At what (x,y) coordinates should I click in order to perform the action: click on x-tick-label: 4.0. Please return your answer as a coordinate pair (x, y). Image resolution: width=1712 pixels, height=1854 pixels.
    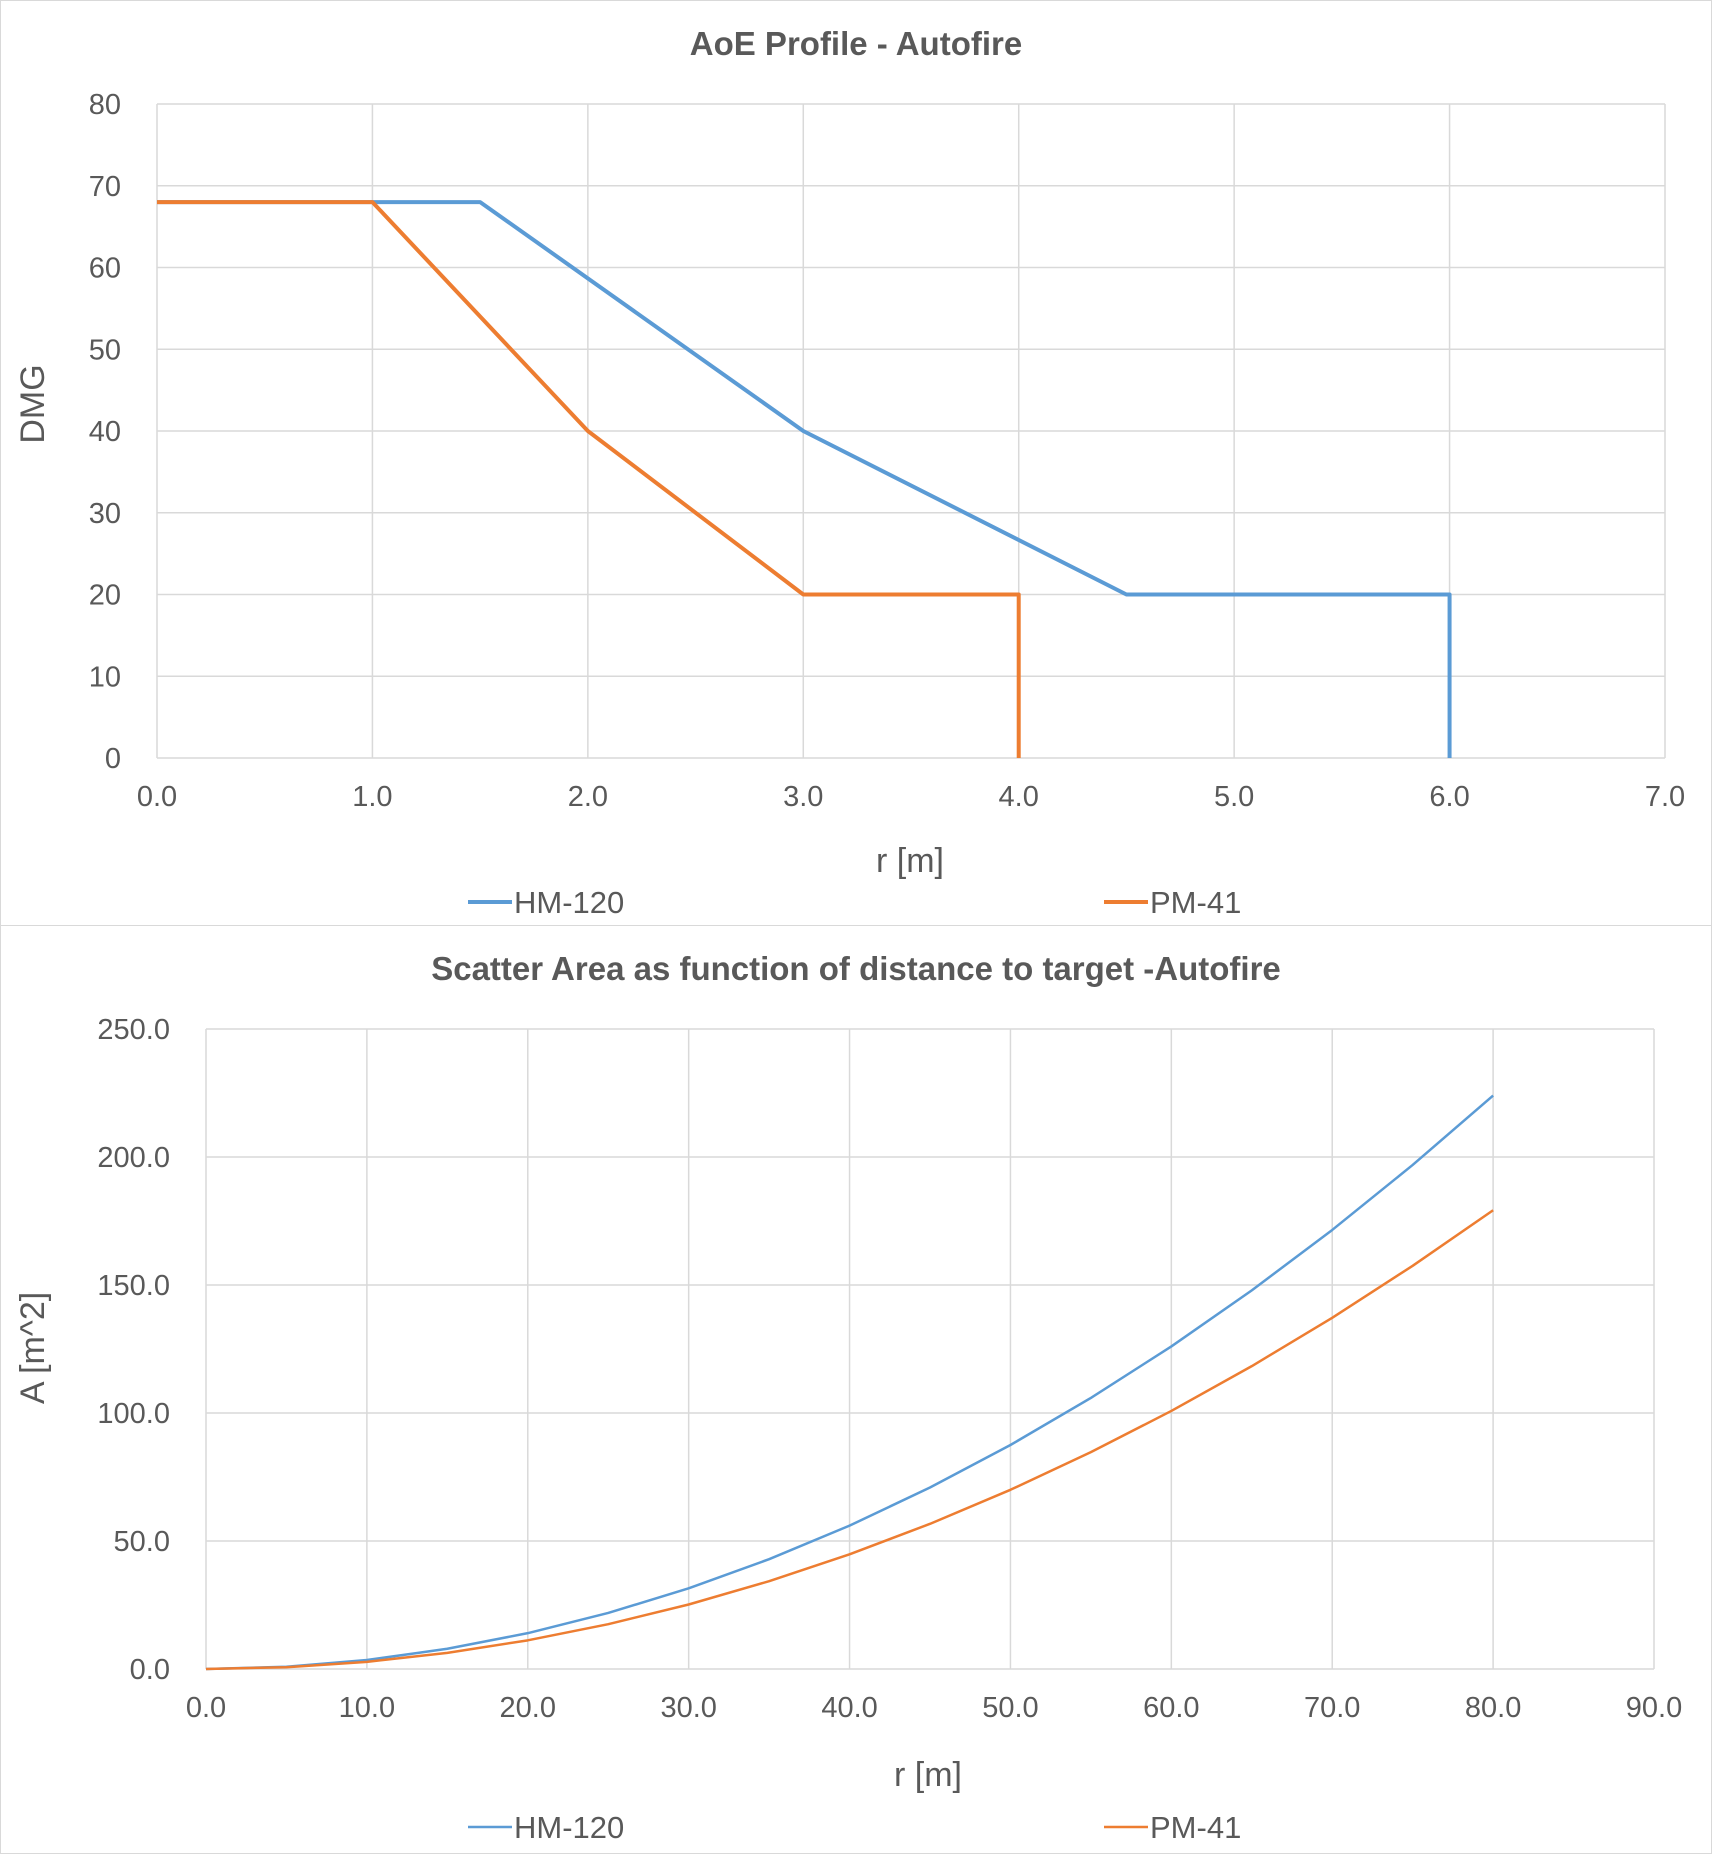
    Looking at the image, I should click on (1019, 797).